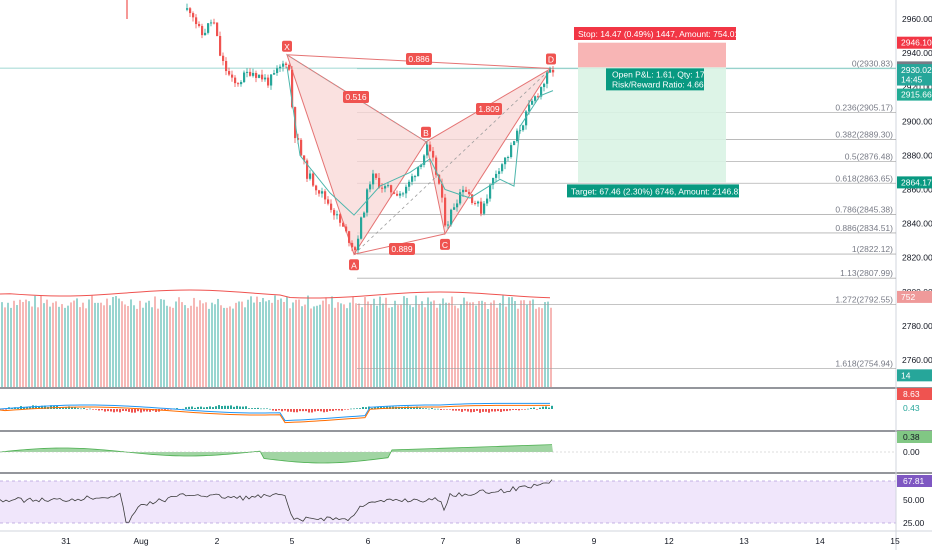  Describe the element at coordinates (916, 182) in the screenshot. I see `price-badge-label: 2864.17` at that location.